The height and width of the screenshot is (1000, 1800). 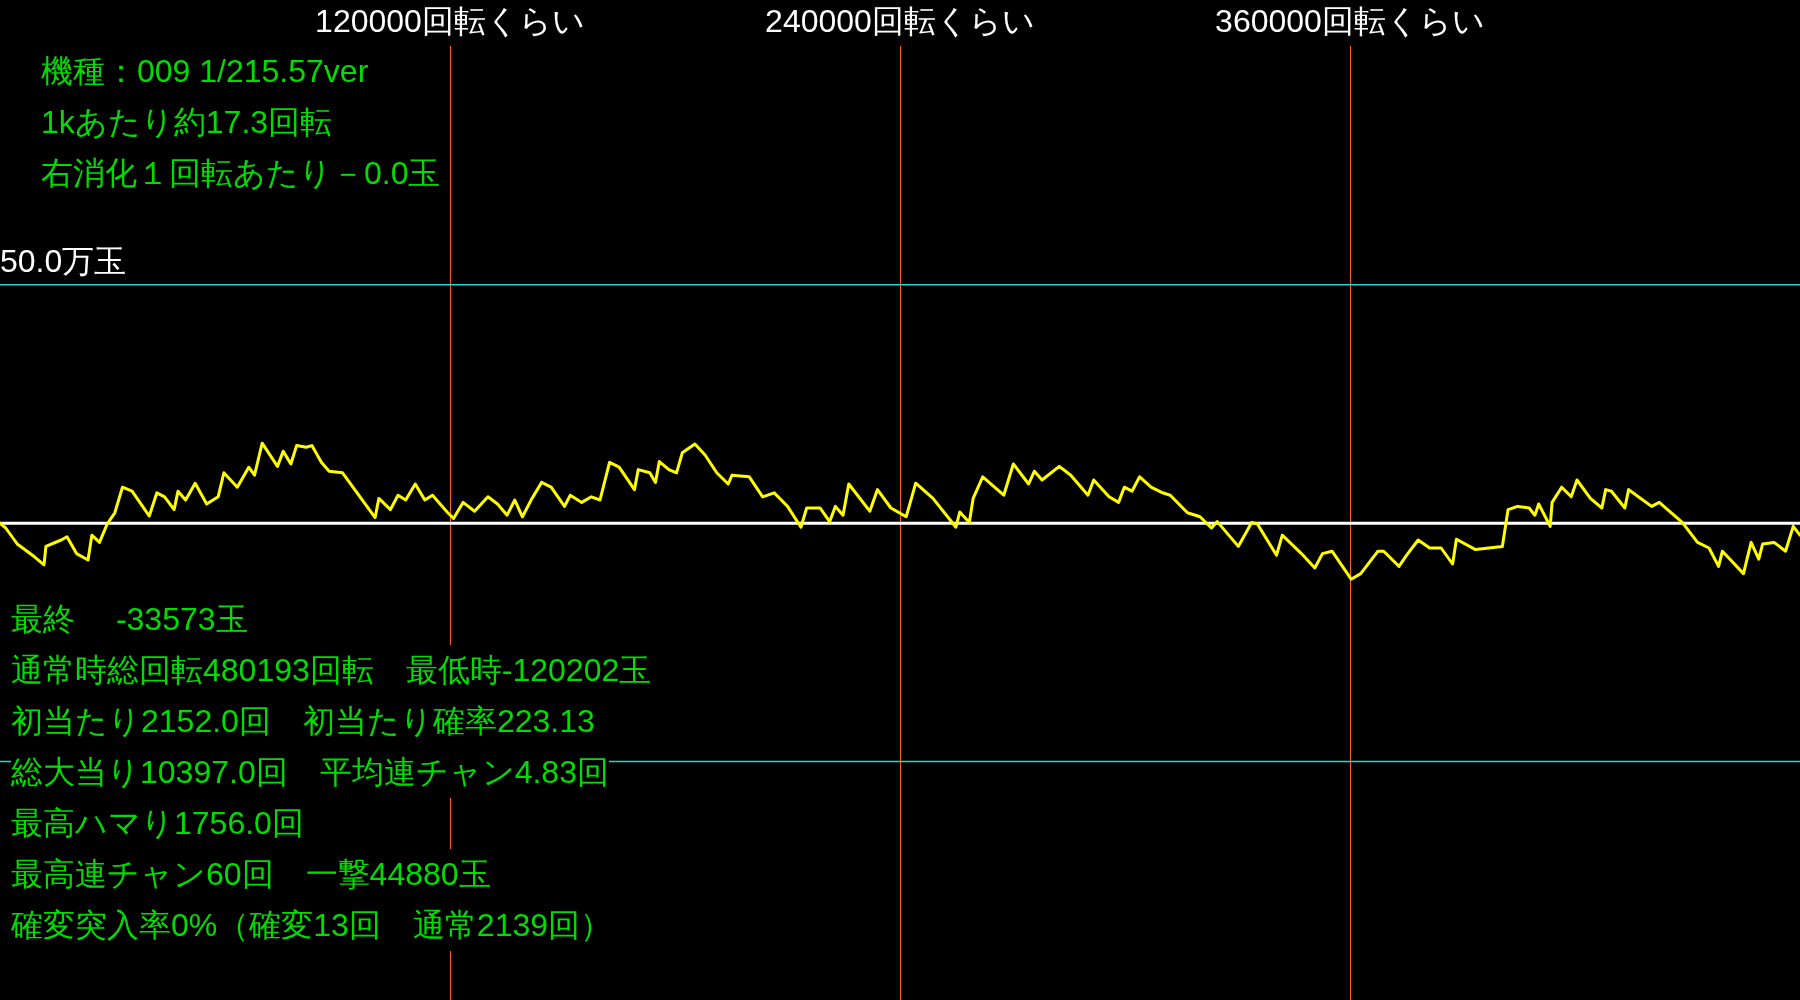 What do you see at coordinates (205, 71) in the screenshot?
I see `text: 機種：009 1/215.57ver` at bounding box center [205, 71].